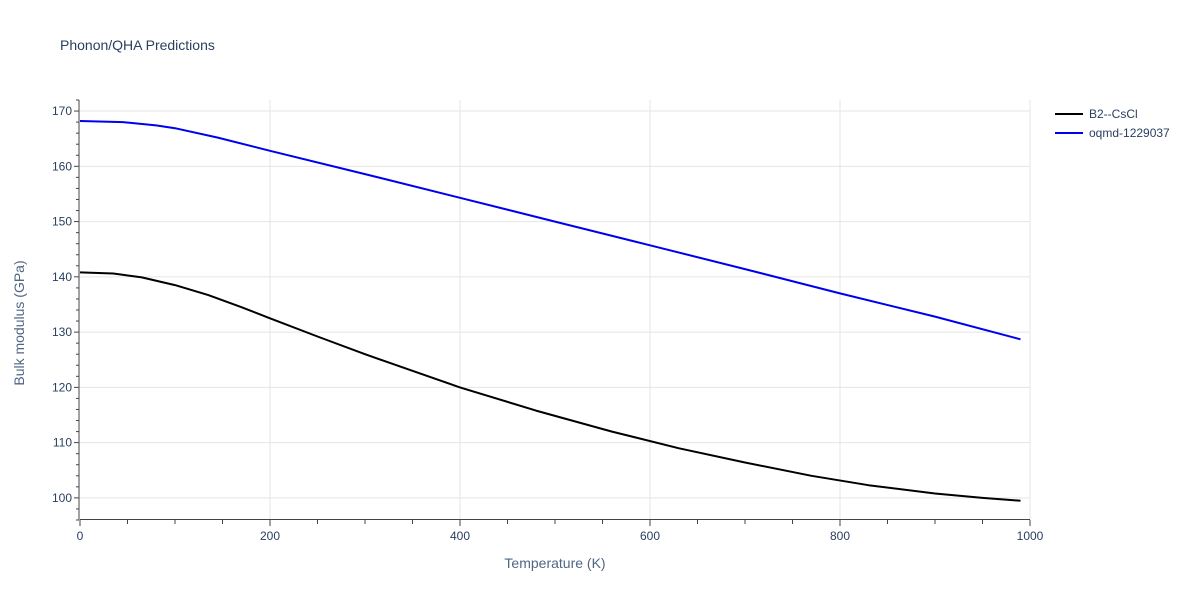 This screenshot has height=600, width=1200. I want to click on chart-title: Phonon/QHA Predictions, so click(137, 45).